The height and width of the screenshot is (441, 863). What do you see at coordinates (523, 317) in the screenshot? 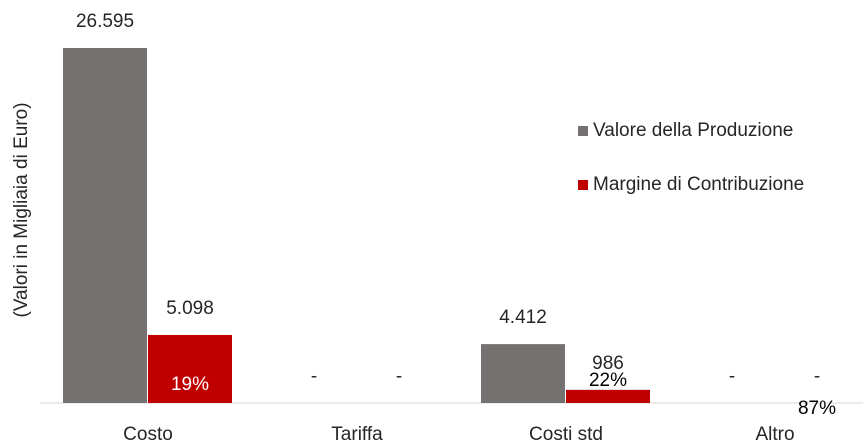
I see `data-label: 4.412` at bounding box center [523, 317].